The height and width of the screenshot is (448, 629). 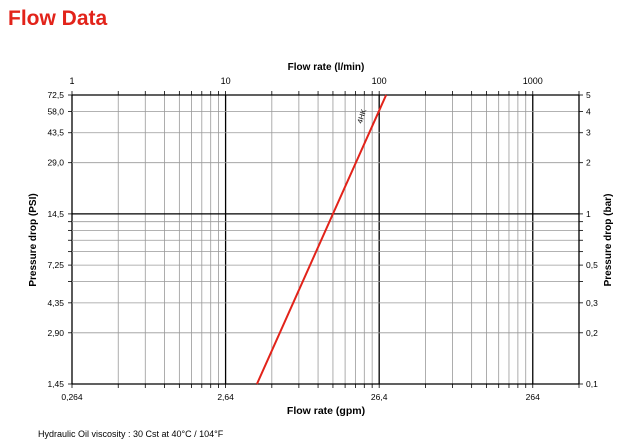 I want to click on y-left-tick-label: 29,0, so click(x=55, y=163).